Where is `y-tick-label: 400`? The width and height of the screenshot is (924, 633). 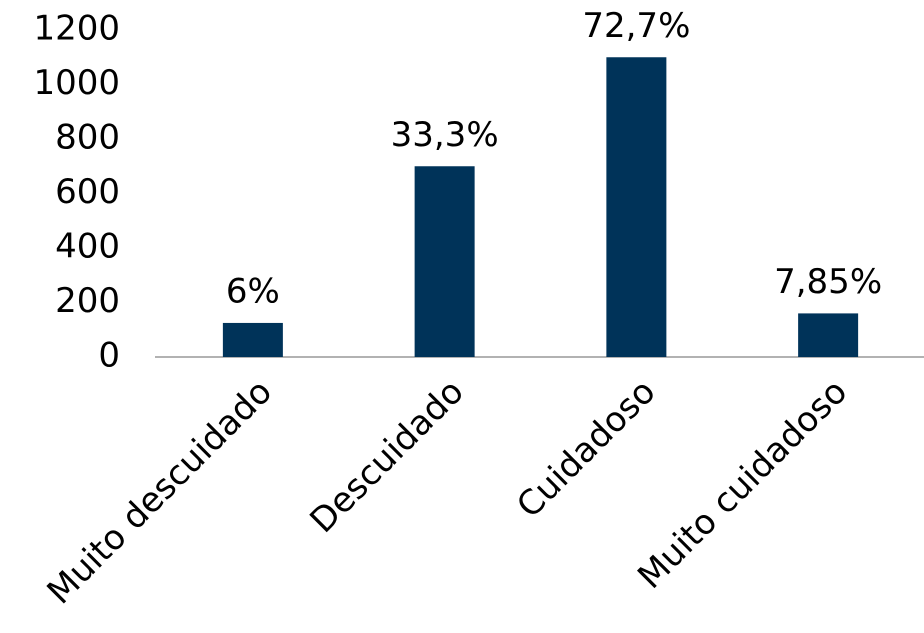 y-tick-label: 400 is located at coordinates (87, 247).